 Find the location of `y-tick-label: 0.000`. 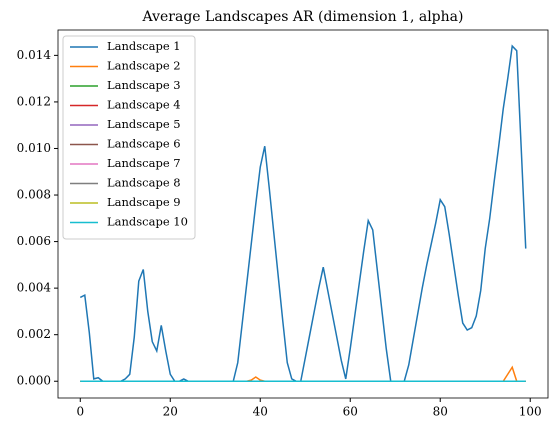

y-tick-label: 0.000 is located at coordinates (34, 381).